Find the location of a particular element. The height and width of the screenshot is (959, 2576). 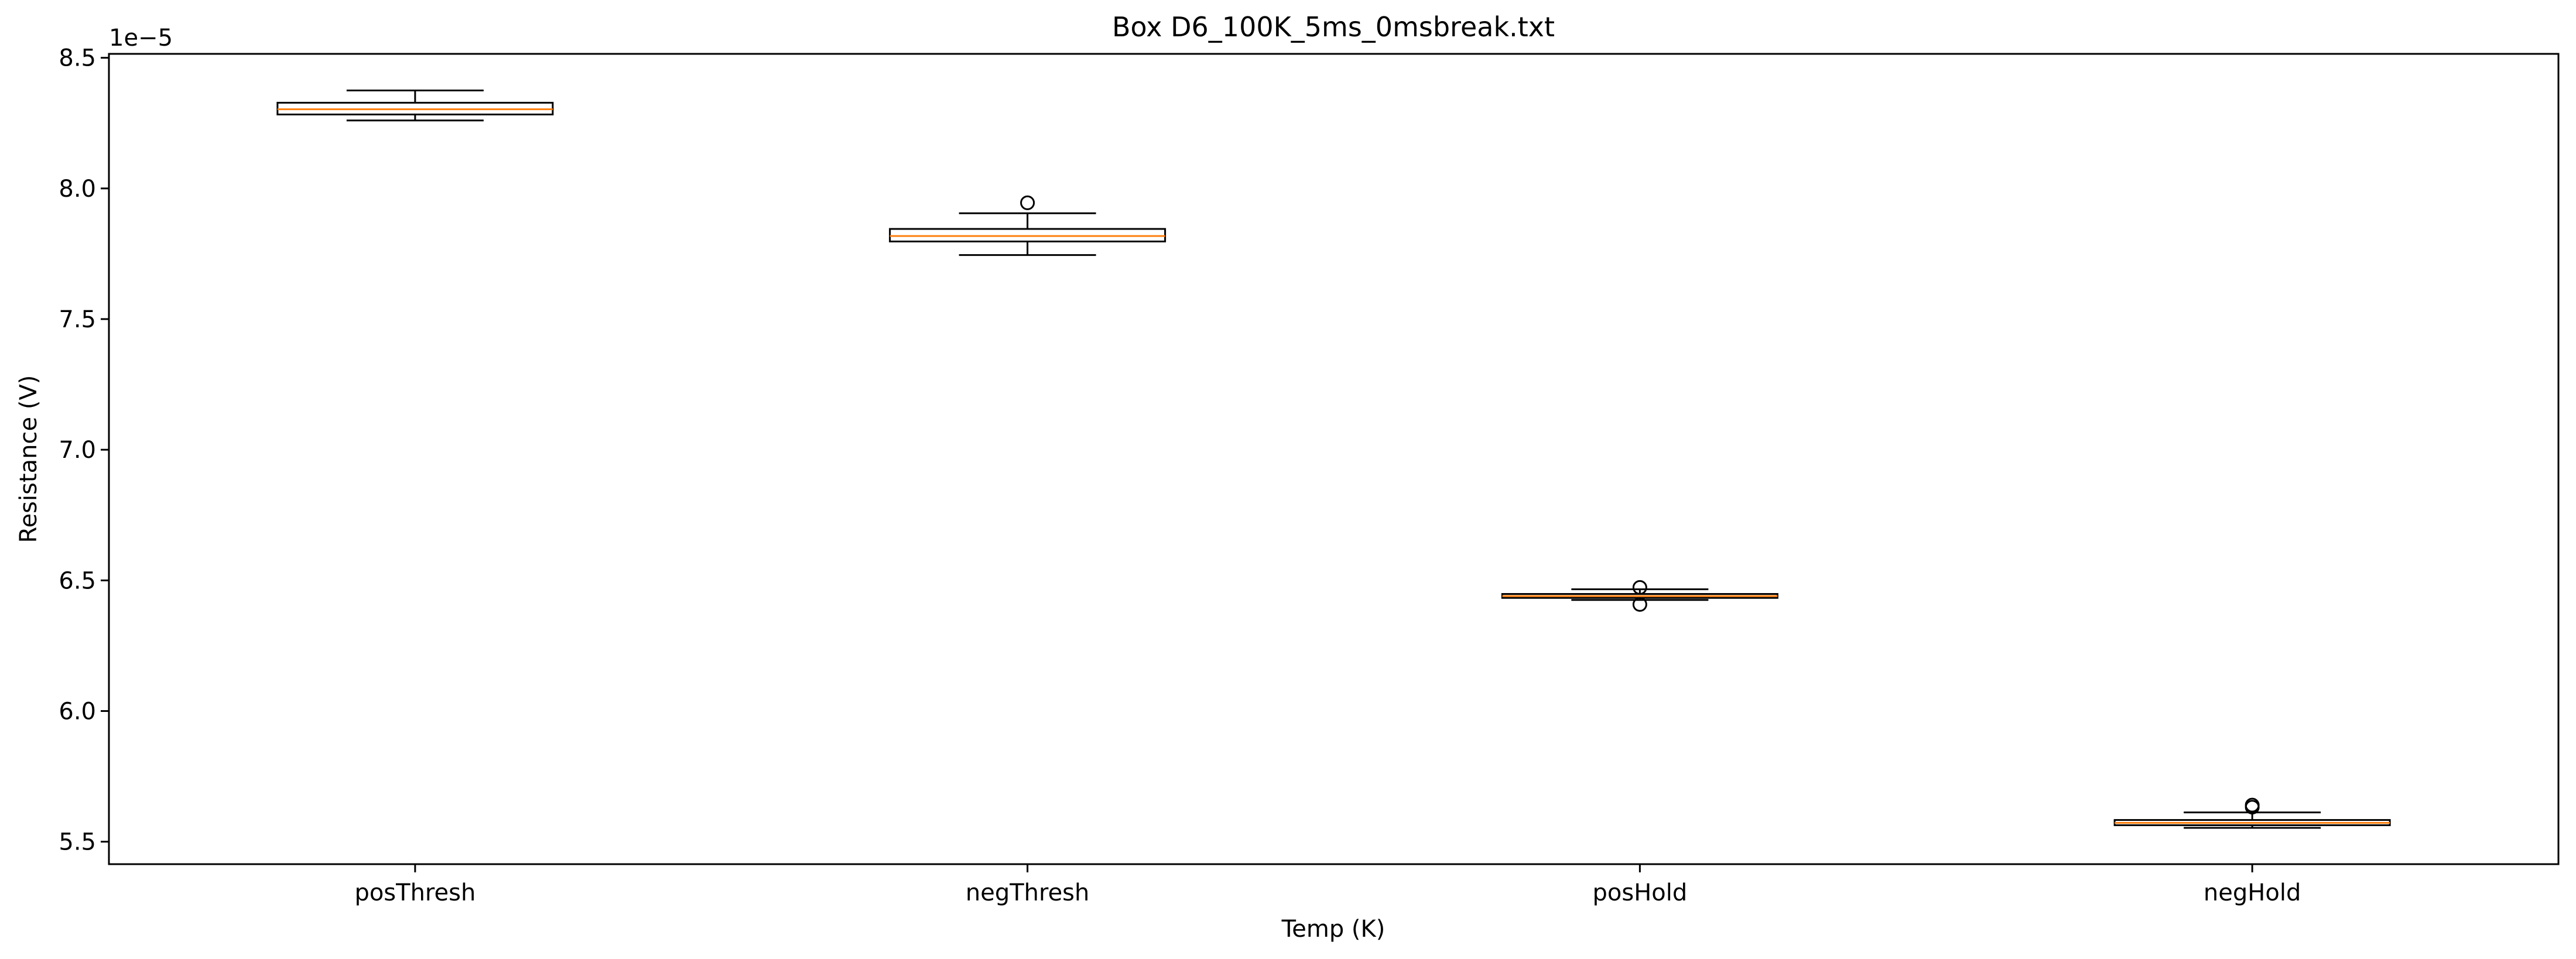

box-posHold is located at coordinates (1639, 596).